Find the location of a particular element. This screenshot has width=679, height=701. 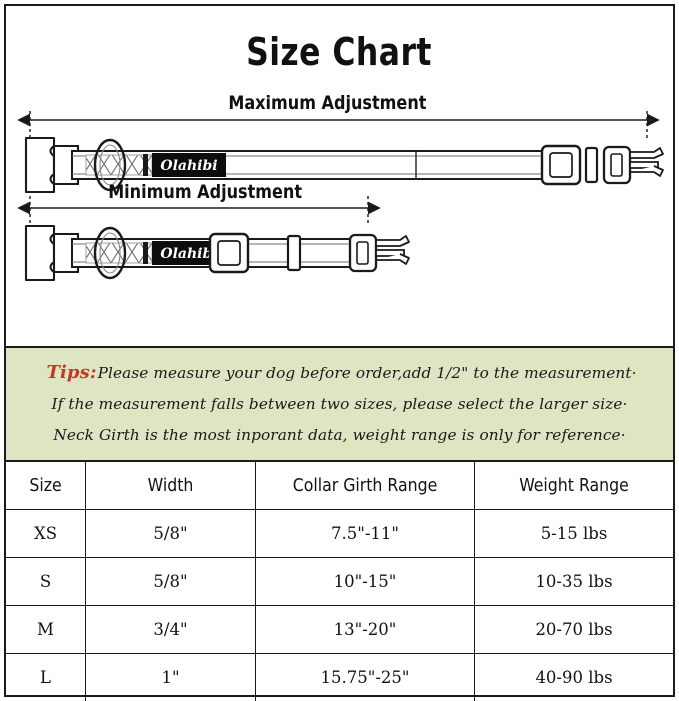

header-weight: Weight Range is located at coordinates (573, 486).